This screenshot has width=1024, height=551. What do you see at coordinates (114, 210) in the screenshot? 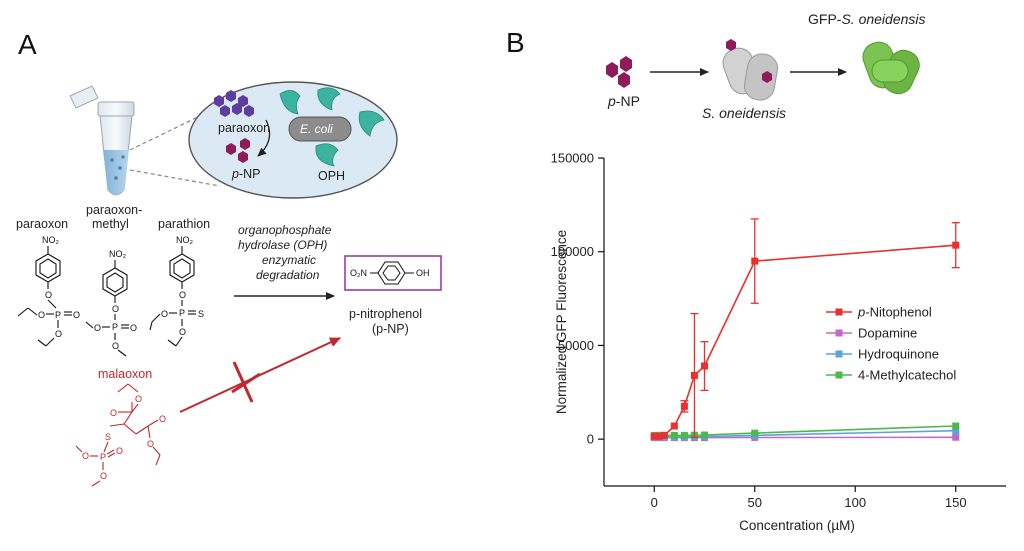
I see `compound-name-paraoxon-methyl-1: paraoxon-` at bounding box center [114, 210].